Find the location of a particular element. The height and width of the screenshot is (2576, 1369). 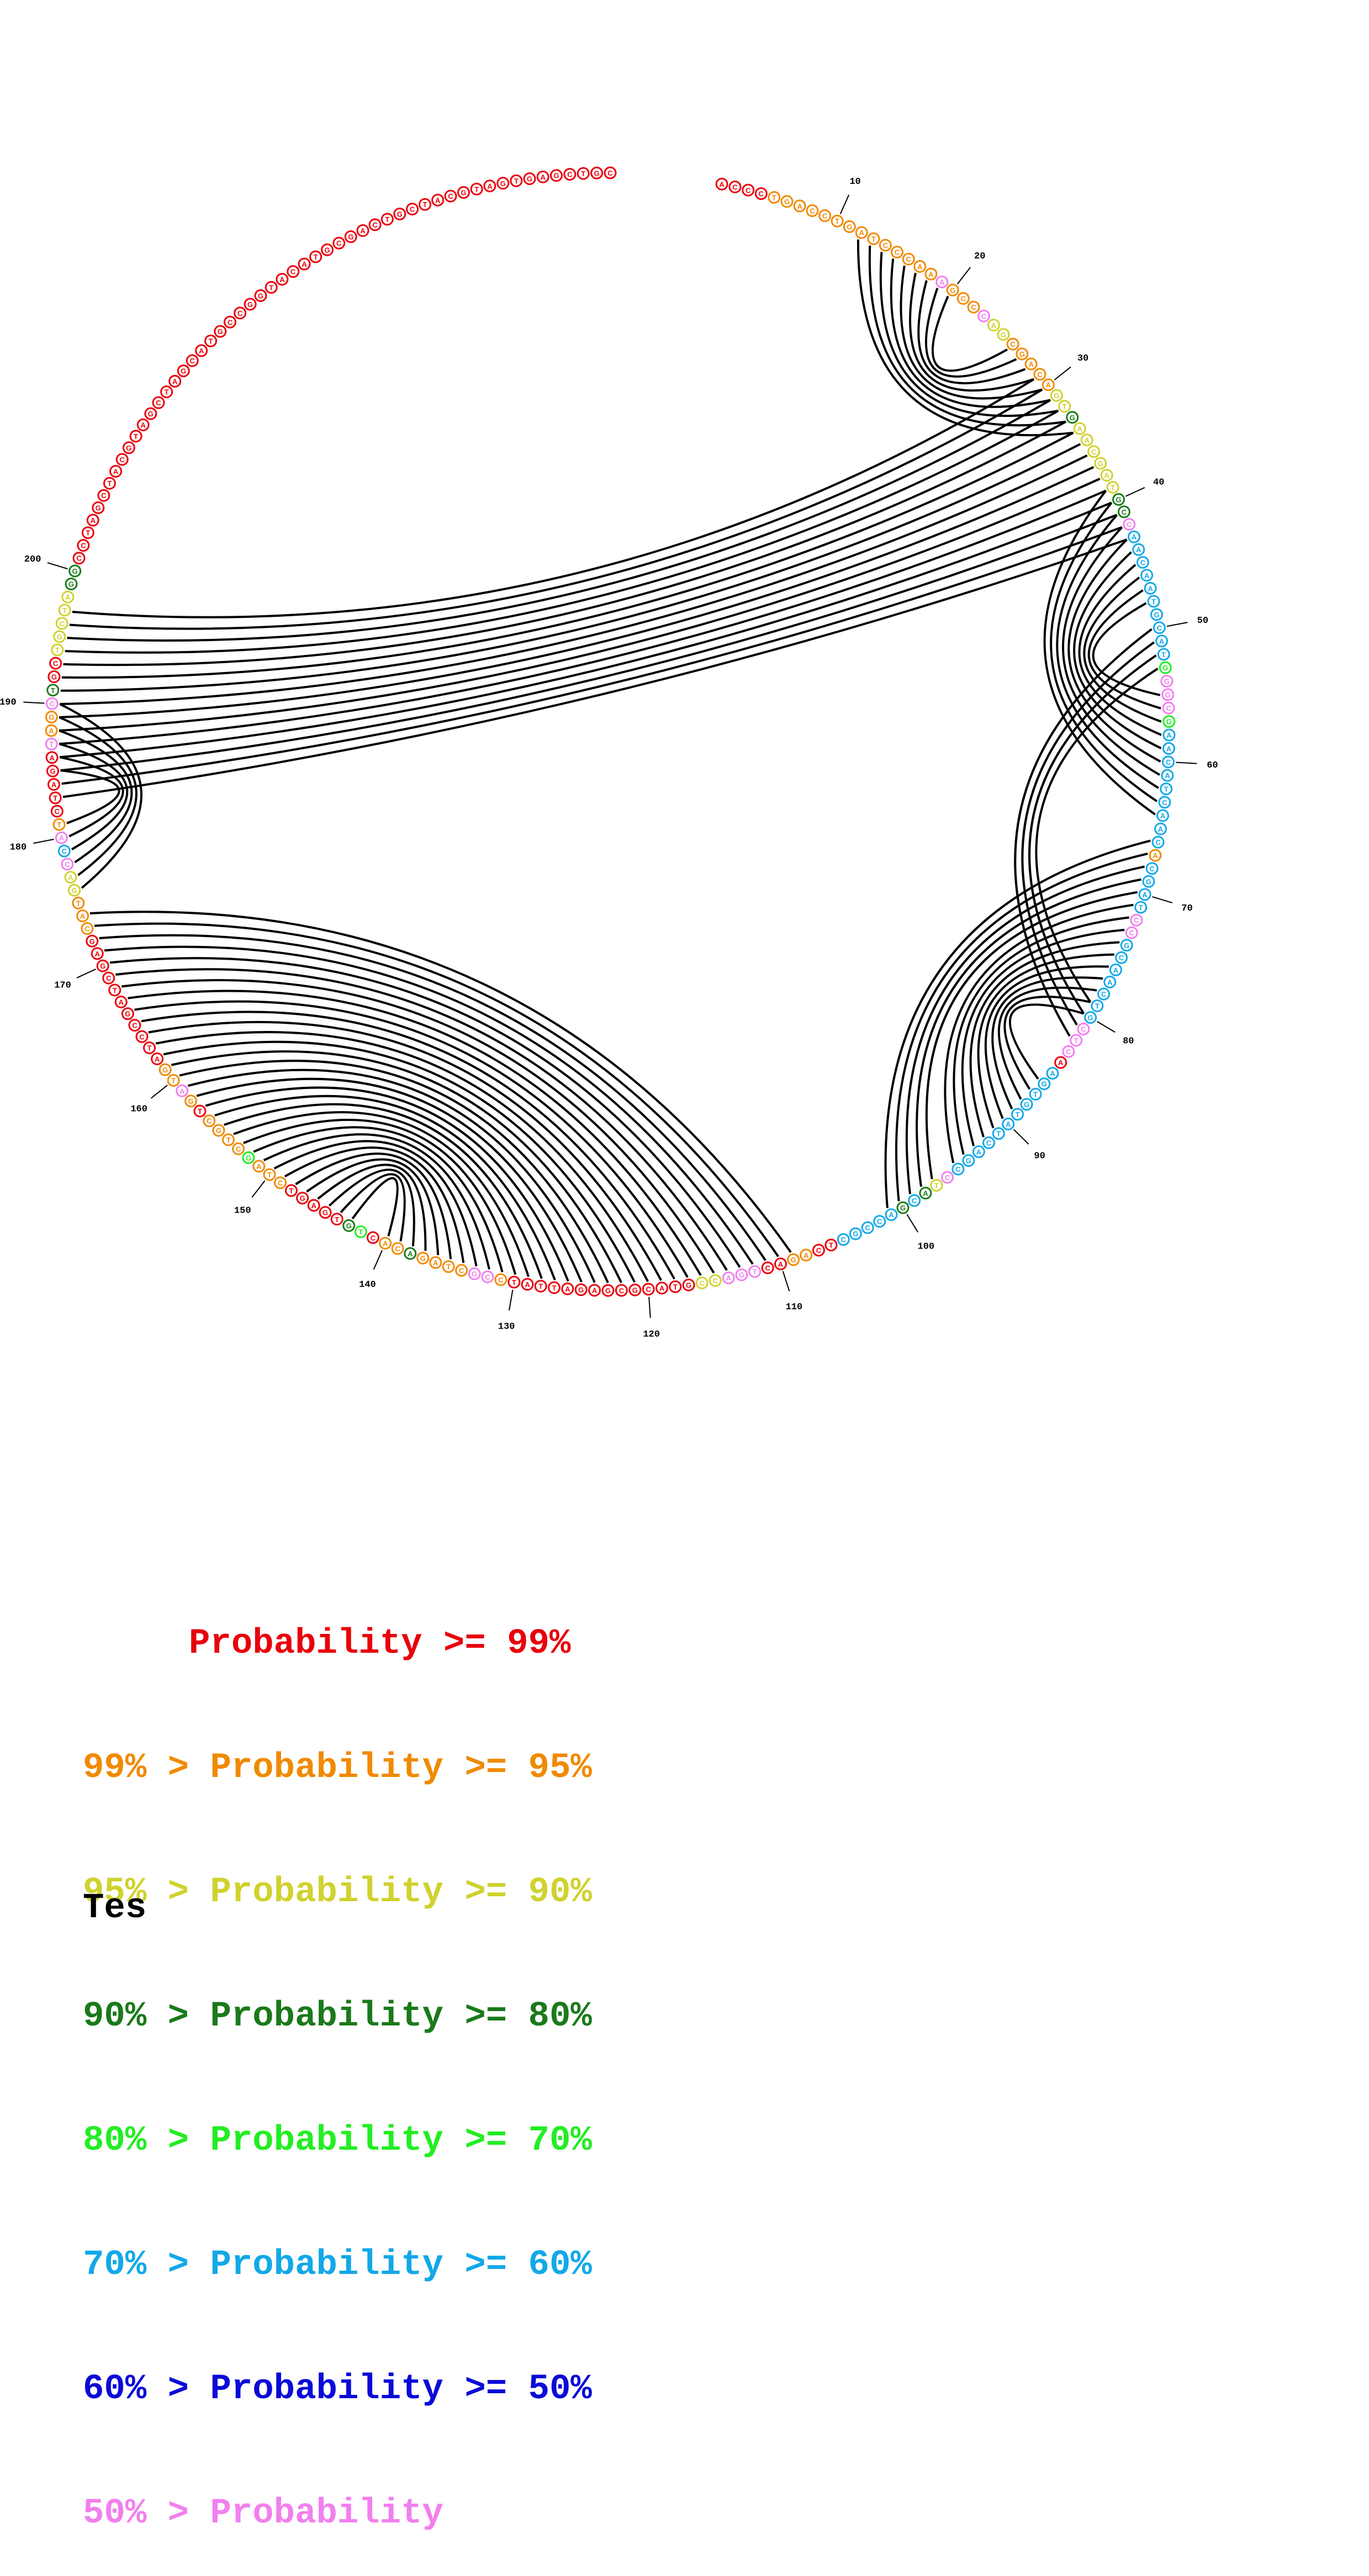

position-label: 110 is located at coordinates (794, 1307).